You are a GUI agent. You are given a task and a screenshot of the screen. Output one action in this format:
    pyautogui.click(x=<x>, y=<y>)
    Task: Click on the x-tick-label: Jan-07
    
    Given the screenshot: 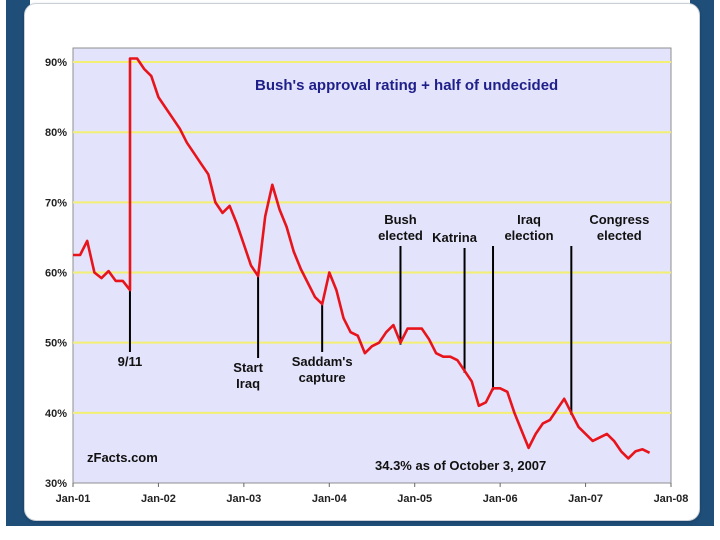 What is the action you would take?
    pyautogui.click(x=585, y=499)
    